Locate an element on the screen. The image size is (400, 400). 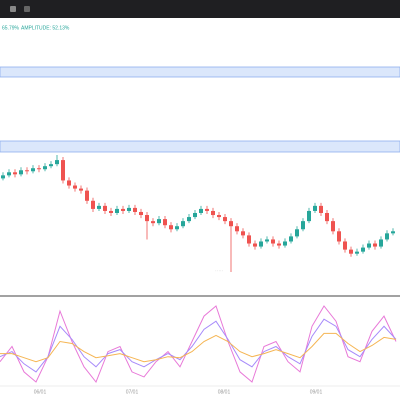
menu-icon is located at coordinates (13, 9).